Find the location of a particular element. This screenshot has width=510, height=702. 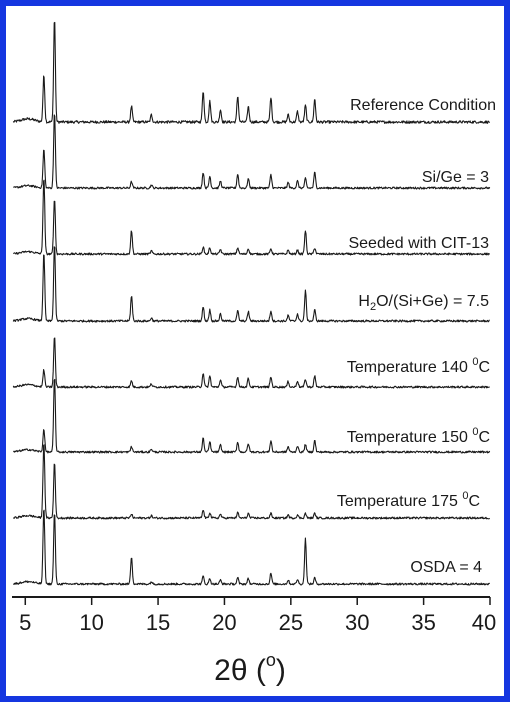

label-t175-main: Temperature 175 is located at coordinates (399, 501).